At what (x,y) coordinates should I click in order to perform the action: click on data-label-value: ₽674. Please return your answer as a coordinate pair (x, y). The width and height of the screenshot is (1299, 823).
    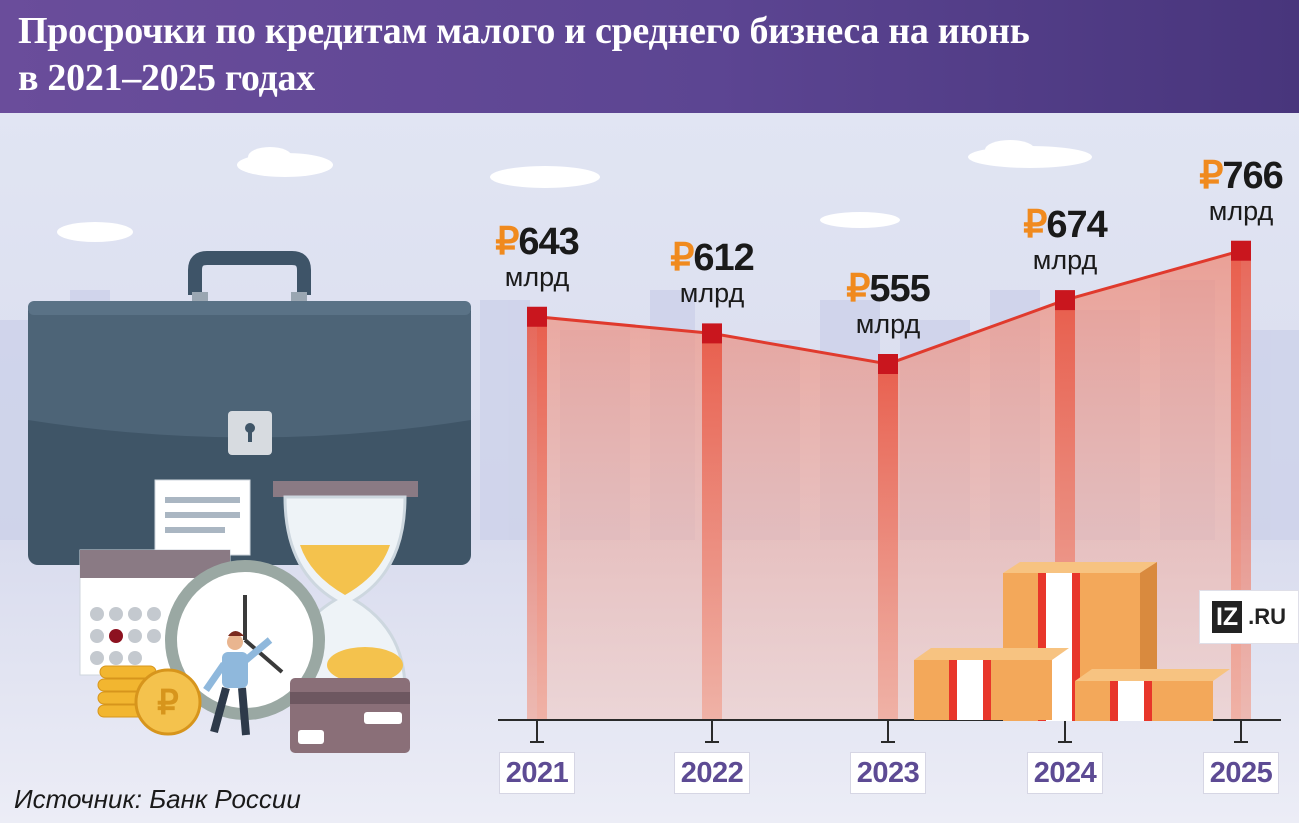
    Looking at the image, I should click on (1065, 225).